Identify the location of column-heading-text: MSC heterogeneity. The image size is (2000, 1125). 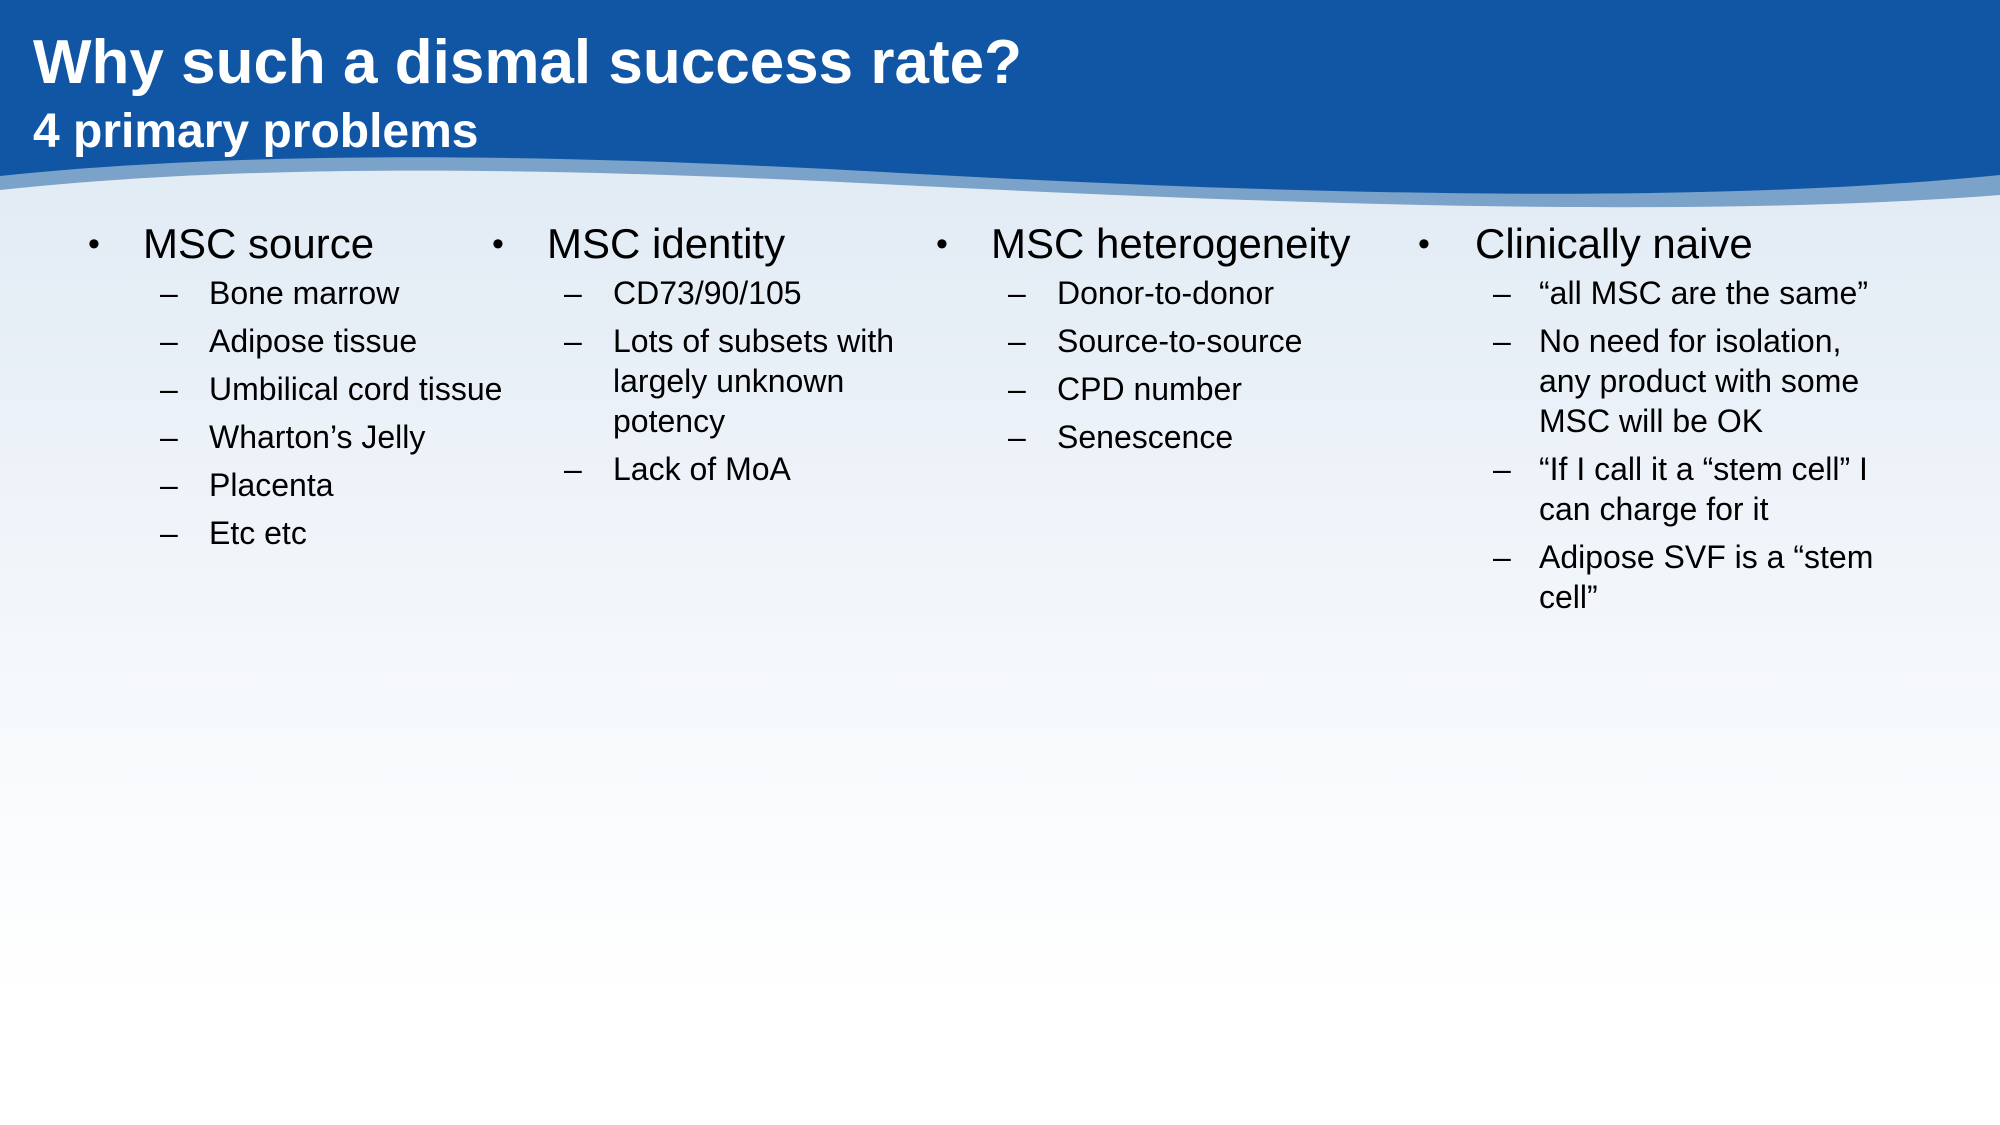
(1171, 243).